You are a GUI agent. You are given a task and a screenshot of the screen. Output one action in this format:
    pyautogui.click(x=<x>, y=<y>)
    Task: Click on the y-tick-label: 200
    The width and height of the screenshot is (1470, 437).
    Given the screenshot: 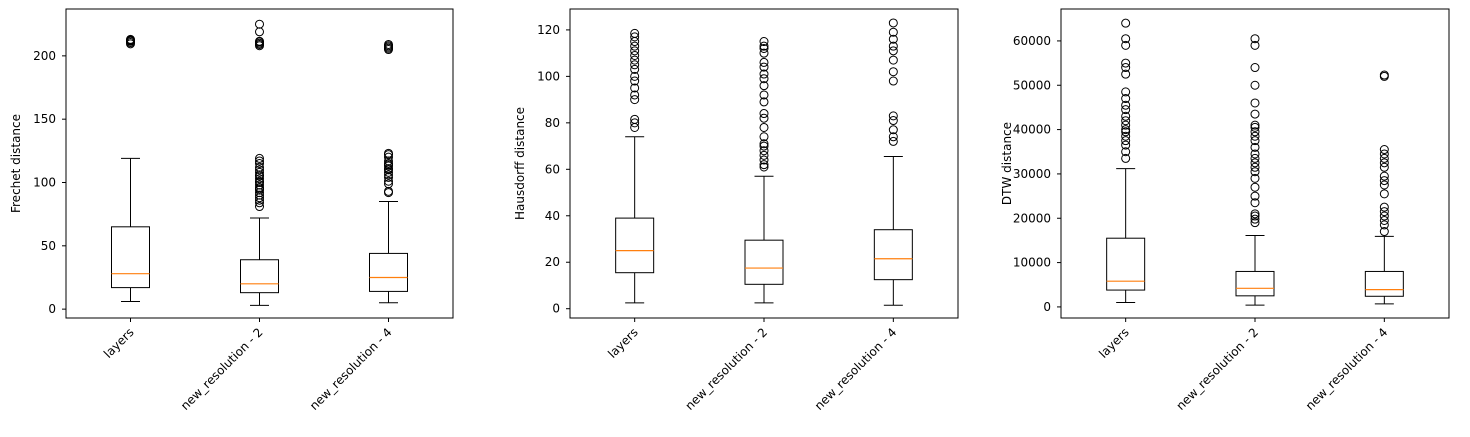 What is the action you would take?
    pyautogui.click(x=44, y=56)
    